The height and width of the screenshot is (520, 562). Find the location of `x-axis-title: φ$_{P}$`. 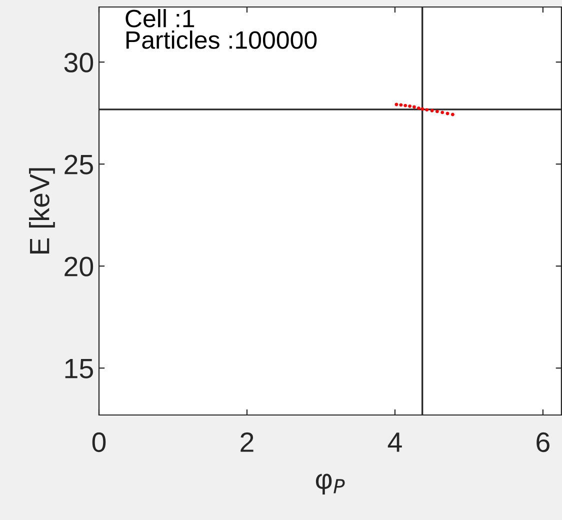

x-axis-title: φ$_{P}$ is located at coordinates (330, 484).